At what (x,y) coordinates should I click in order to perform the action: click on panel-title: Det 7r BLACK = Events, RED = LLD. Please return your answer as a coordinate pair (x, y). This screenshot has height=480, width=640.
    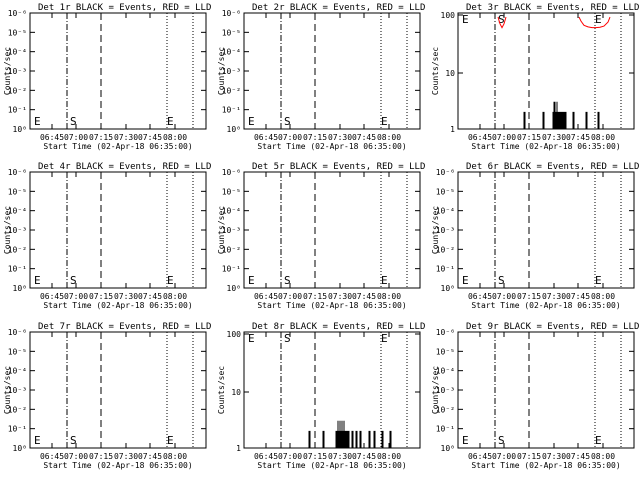
    Looking at the image, I should click on (124, 327).